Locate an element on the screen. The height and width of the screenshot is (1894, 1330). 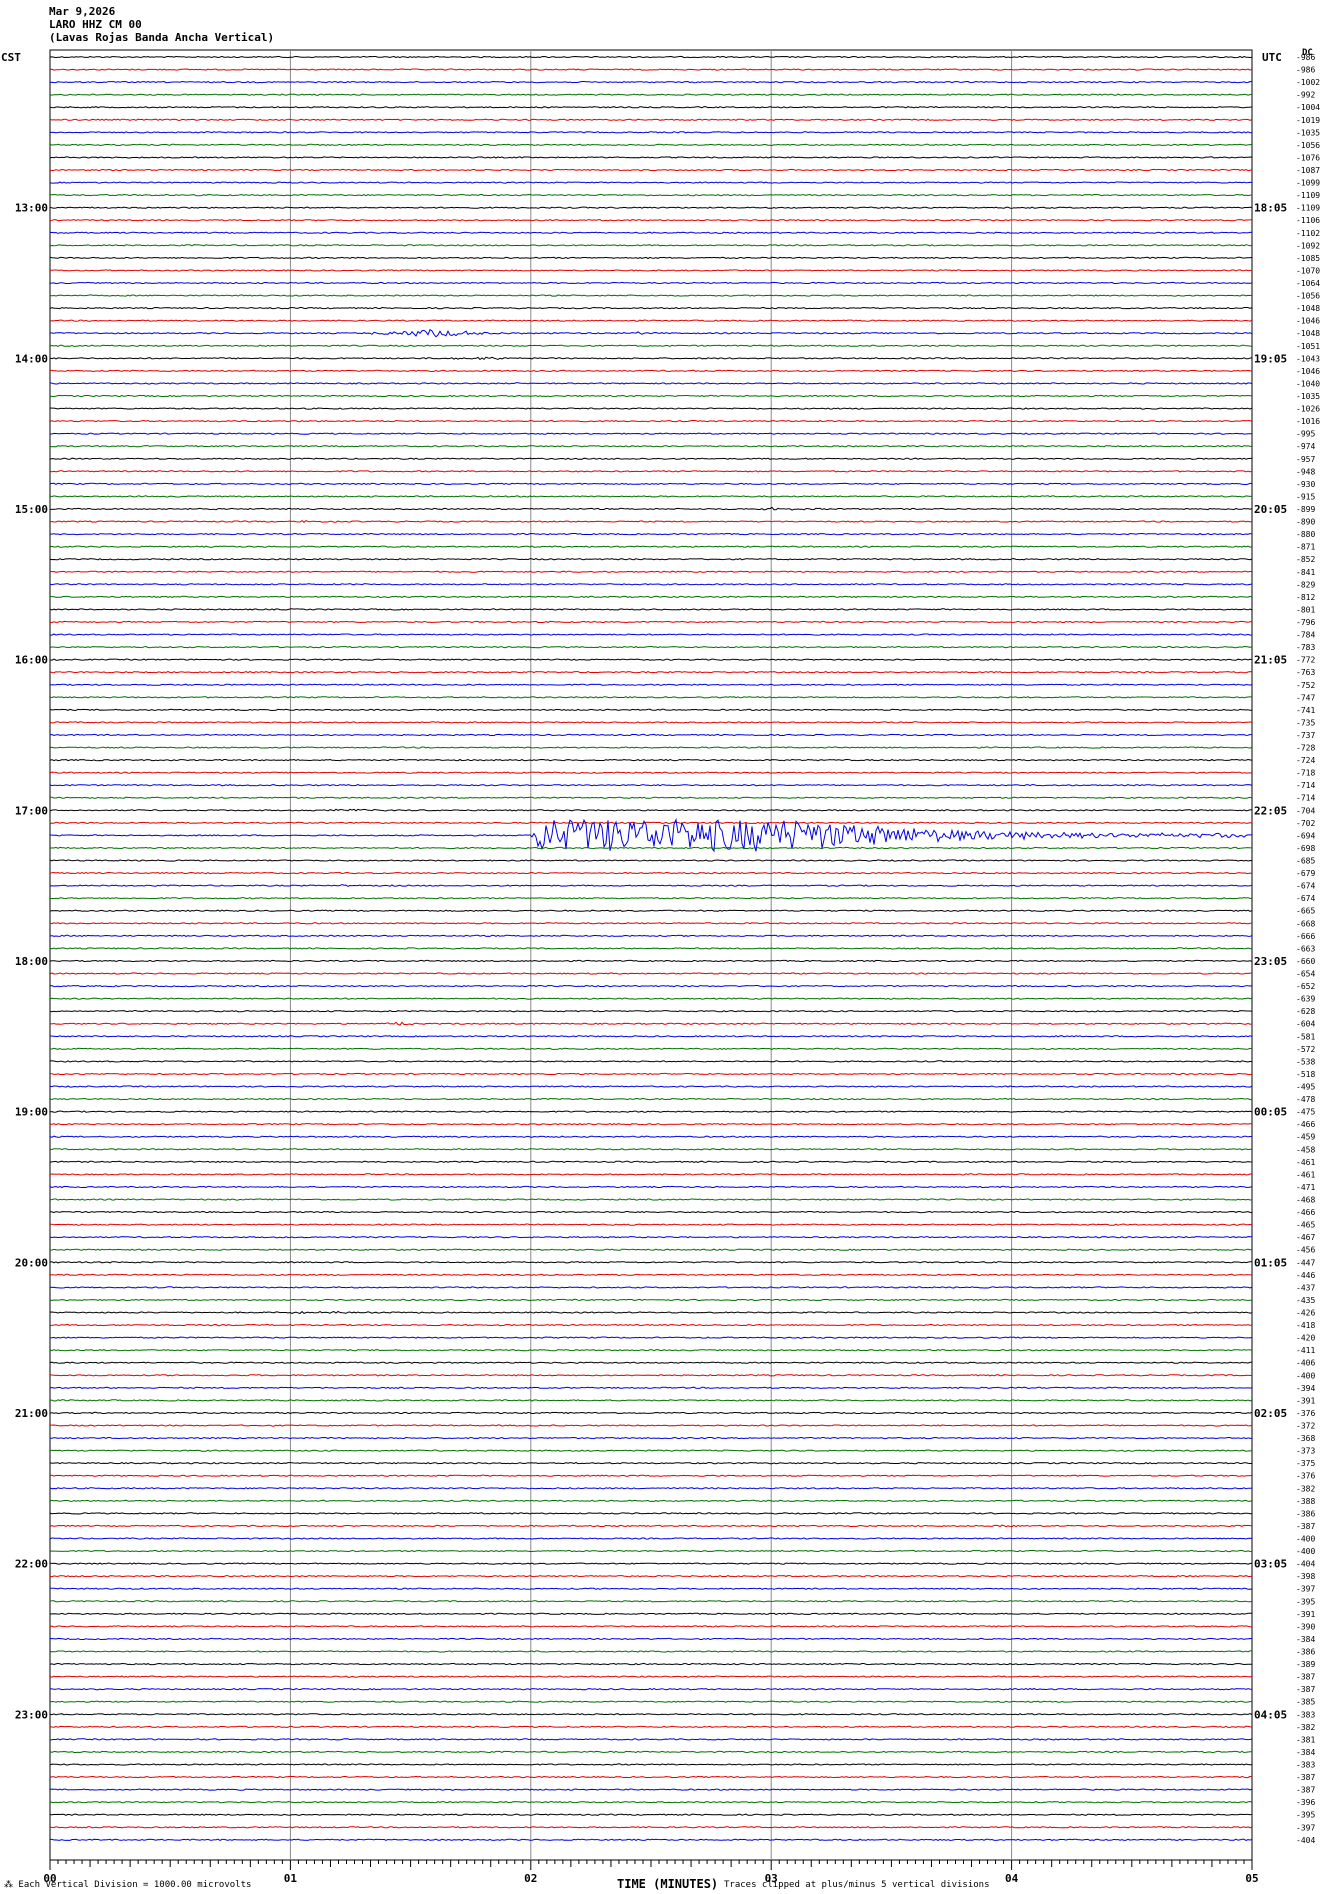
dc-offset-label: -784 is located at coordinates (1305, 635).